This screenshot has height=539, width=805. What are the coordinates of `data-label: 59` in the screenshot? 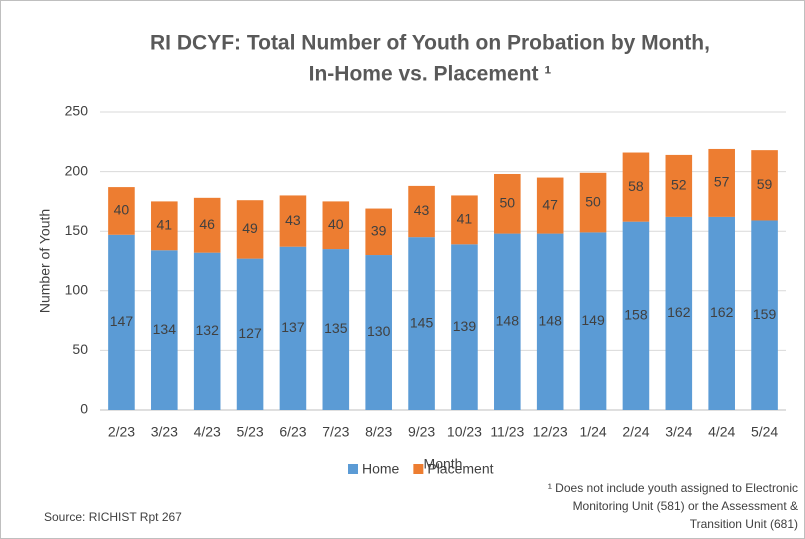 It's located at (765, 184).